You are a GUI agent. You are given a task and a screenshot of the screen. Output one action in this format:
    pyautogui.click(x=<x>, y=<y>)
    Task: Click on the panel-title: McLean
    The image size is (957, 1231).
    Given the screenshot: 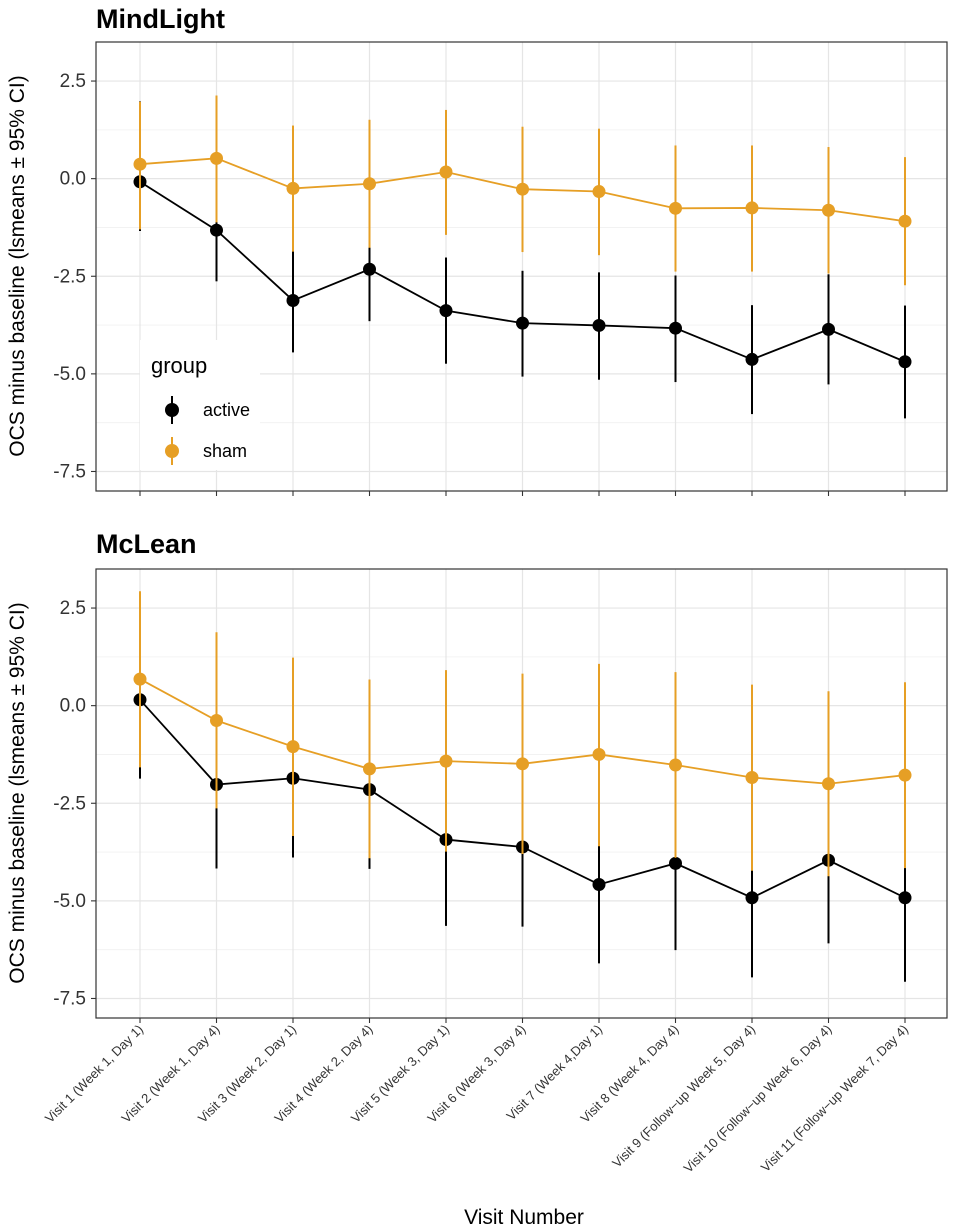 What is the action you would take?
    pyautogui.click(x=146, y=544)
    